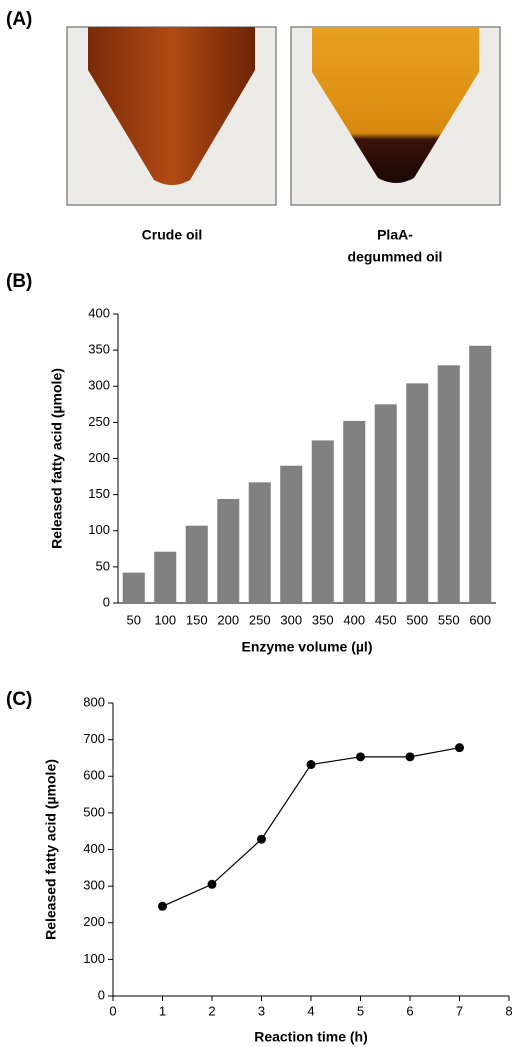  What do you see at coordinates (103, 565) in the screenshot?
I see `y-tick-label: 50` at bounding box center [103, 565].